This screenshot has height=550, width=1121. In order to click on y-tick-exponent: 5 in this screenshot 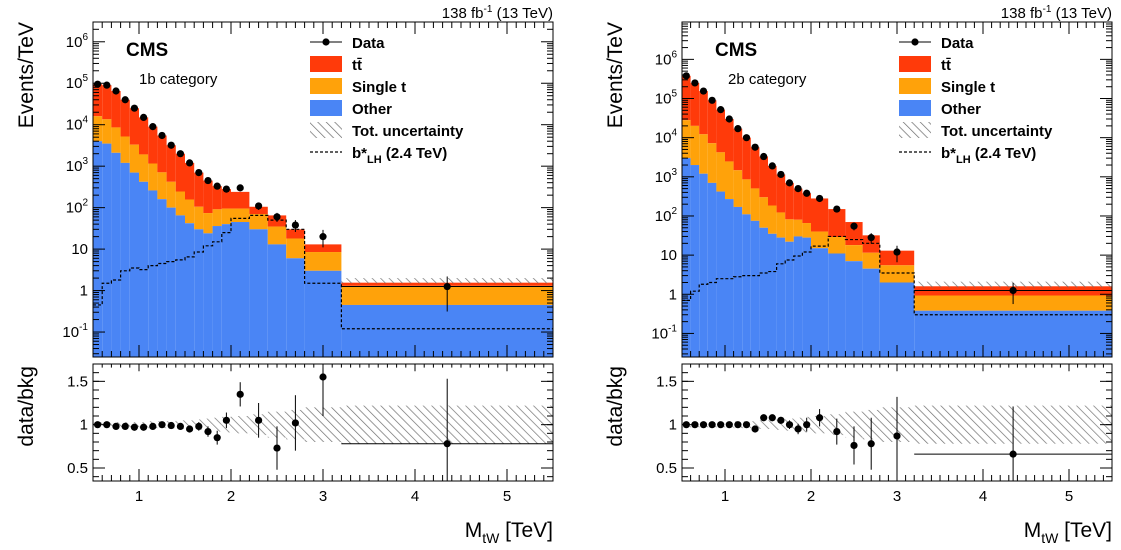, I will do `click(85, 78)`.